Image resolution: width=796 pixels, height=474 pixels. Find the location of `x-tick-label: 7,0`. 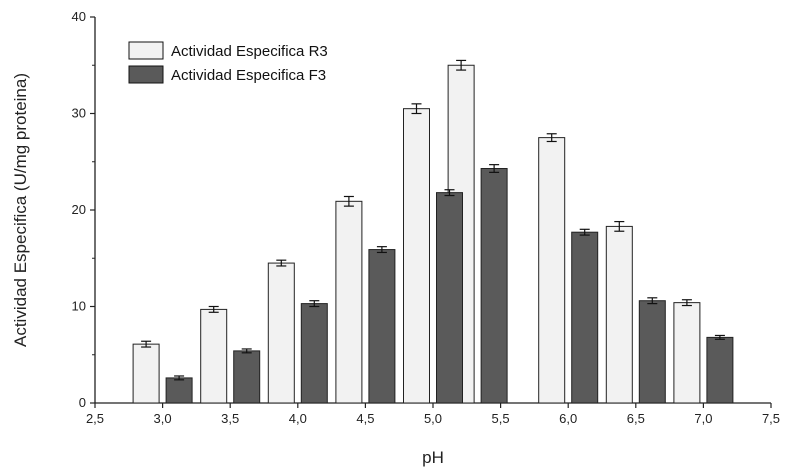

x-tick-label: 7,0 is located at coordinates (703, 418).